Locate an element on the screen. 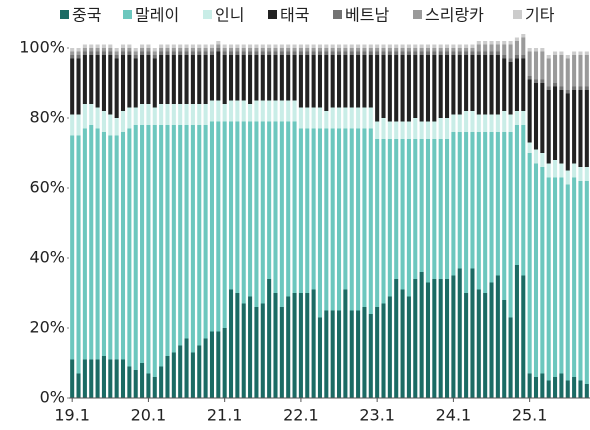 Image resolution: width=590 pixels, height=430 pixels. legend-label: 중국 is located at coordinates (86, 15).